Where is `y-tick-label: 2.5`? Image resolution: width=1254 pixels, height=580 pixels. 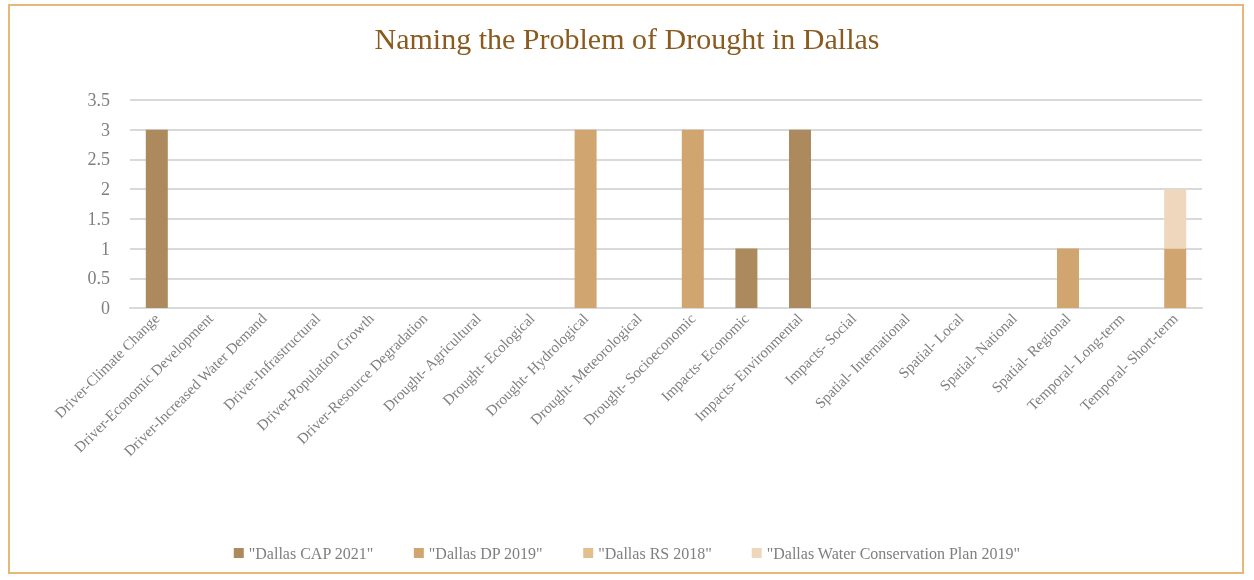 y-tick-label: 2.5 is located at coordinates (98, 159).